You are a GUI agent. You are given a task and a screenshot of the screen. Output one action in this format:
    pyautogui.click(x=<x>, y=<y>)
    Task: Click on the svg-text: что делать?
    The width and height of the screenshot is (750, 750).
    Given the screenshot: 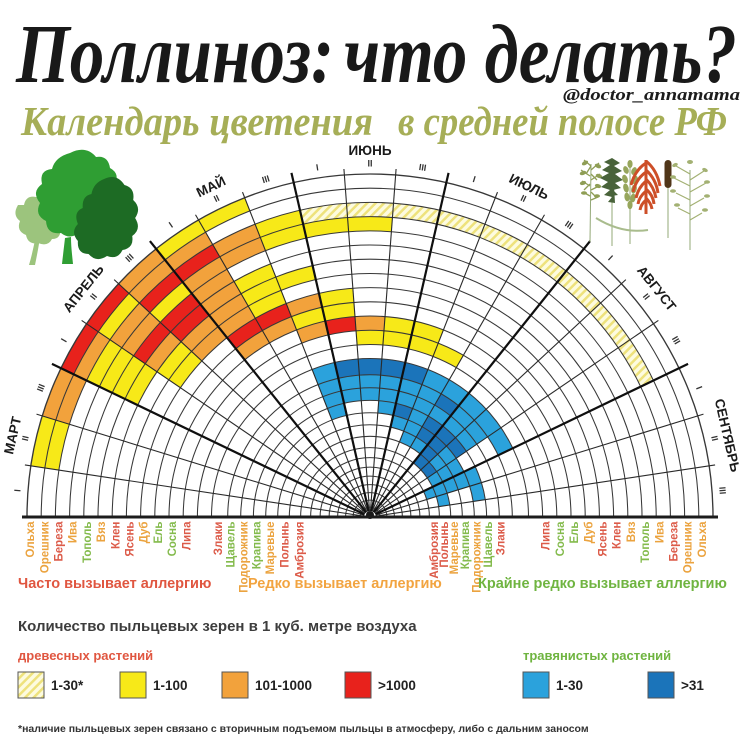 What is the action you would take?
    pyautogui.click(x=540, y=54)
    